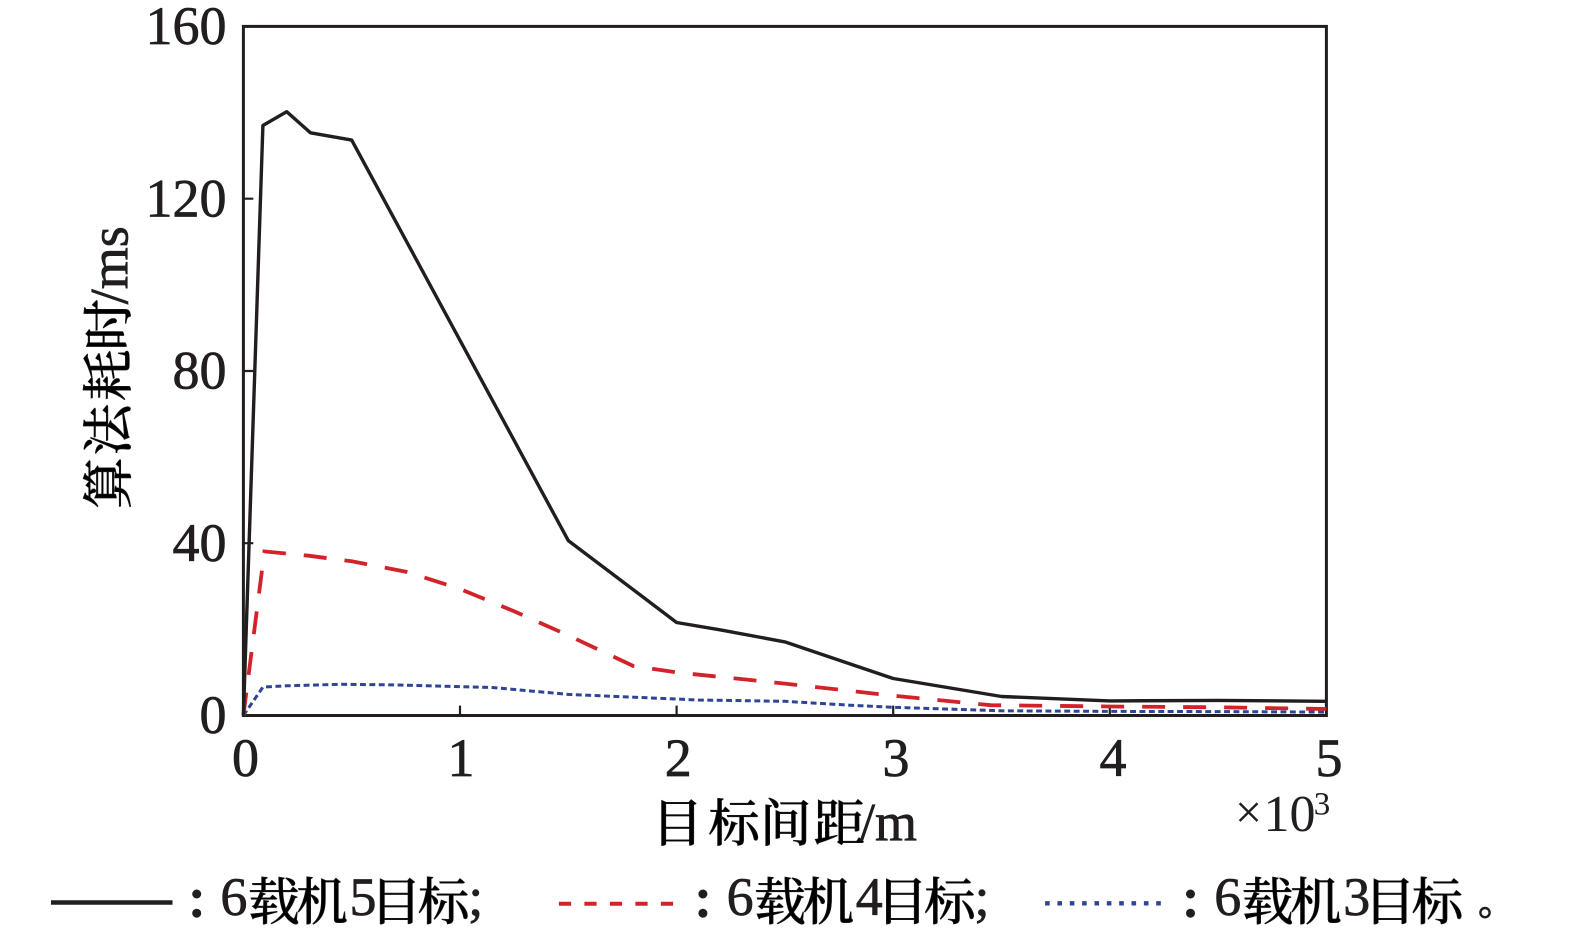  Describe the element at coordinates (186, 28) in the screenshot. I see `svg-text: 160` at that location.